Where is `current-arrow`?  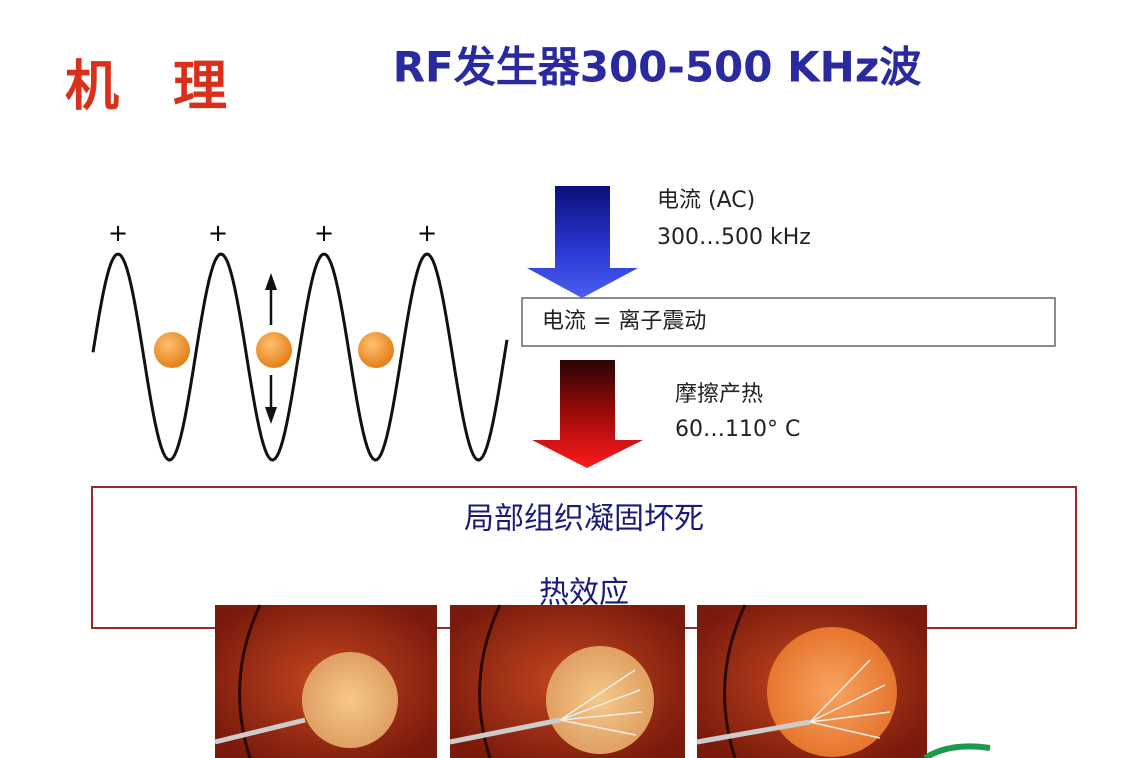 current-arrow is located at coordinates (582, 242).